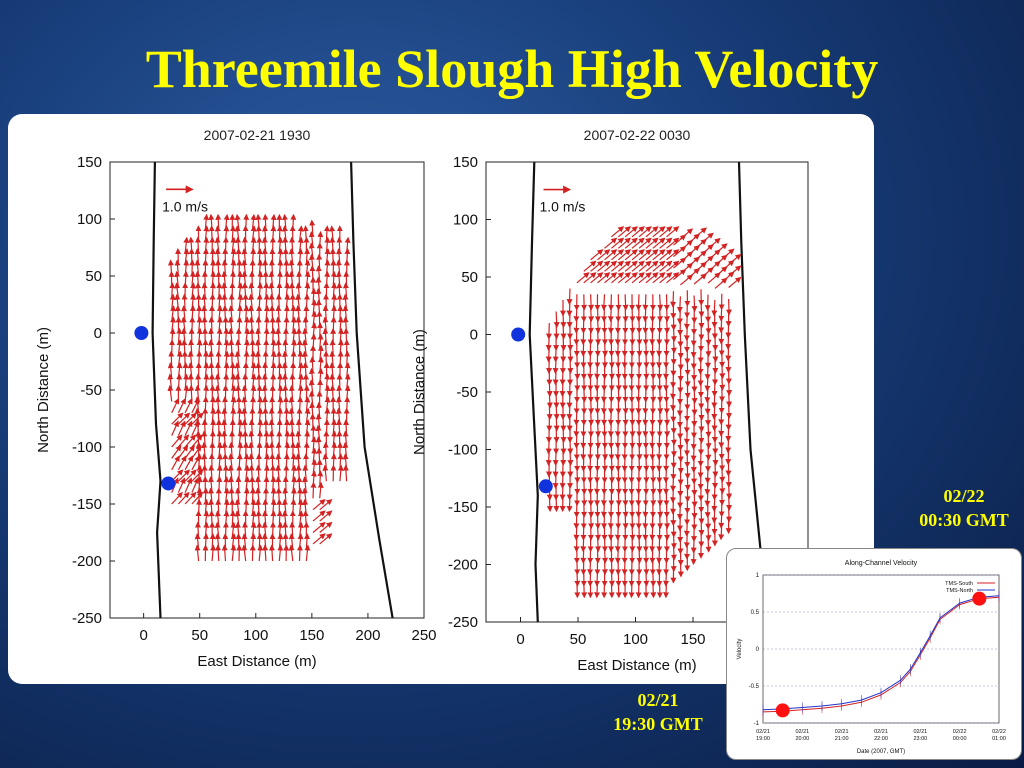 This screenshot has width=1024, height=768. What do you see at coordinates (881, 735) in the screenshot?
I see `inset-x-tick-label: 02/21 22:00` at bounding box center [881, 735].